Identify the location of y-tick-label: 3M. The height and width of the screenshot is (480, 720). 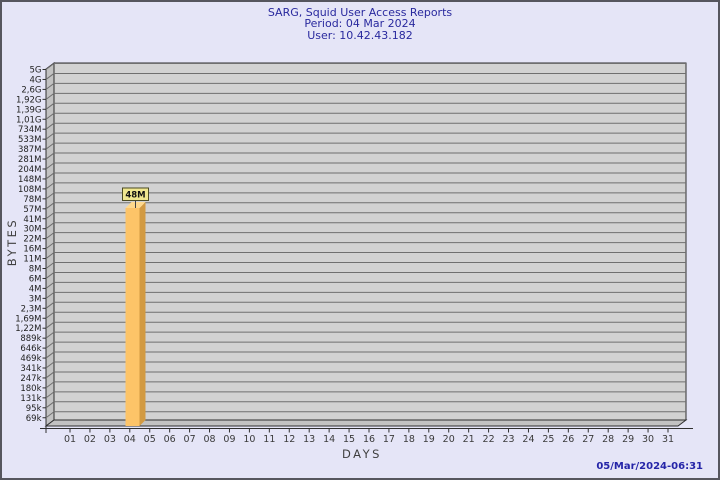
(35, 299).